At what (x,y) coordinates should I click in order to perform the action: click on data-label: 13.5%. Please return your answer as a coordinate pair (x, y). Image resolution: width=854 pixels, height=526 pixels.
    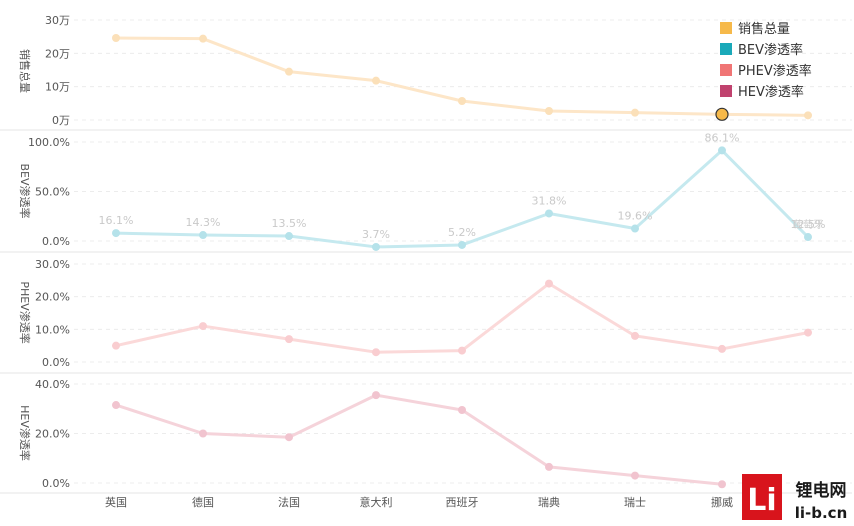
    Looking at the image, I should click on (289, 223).